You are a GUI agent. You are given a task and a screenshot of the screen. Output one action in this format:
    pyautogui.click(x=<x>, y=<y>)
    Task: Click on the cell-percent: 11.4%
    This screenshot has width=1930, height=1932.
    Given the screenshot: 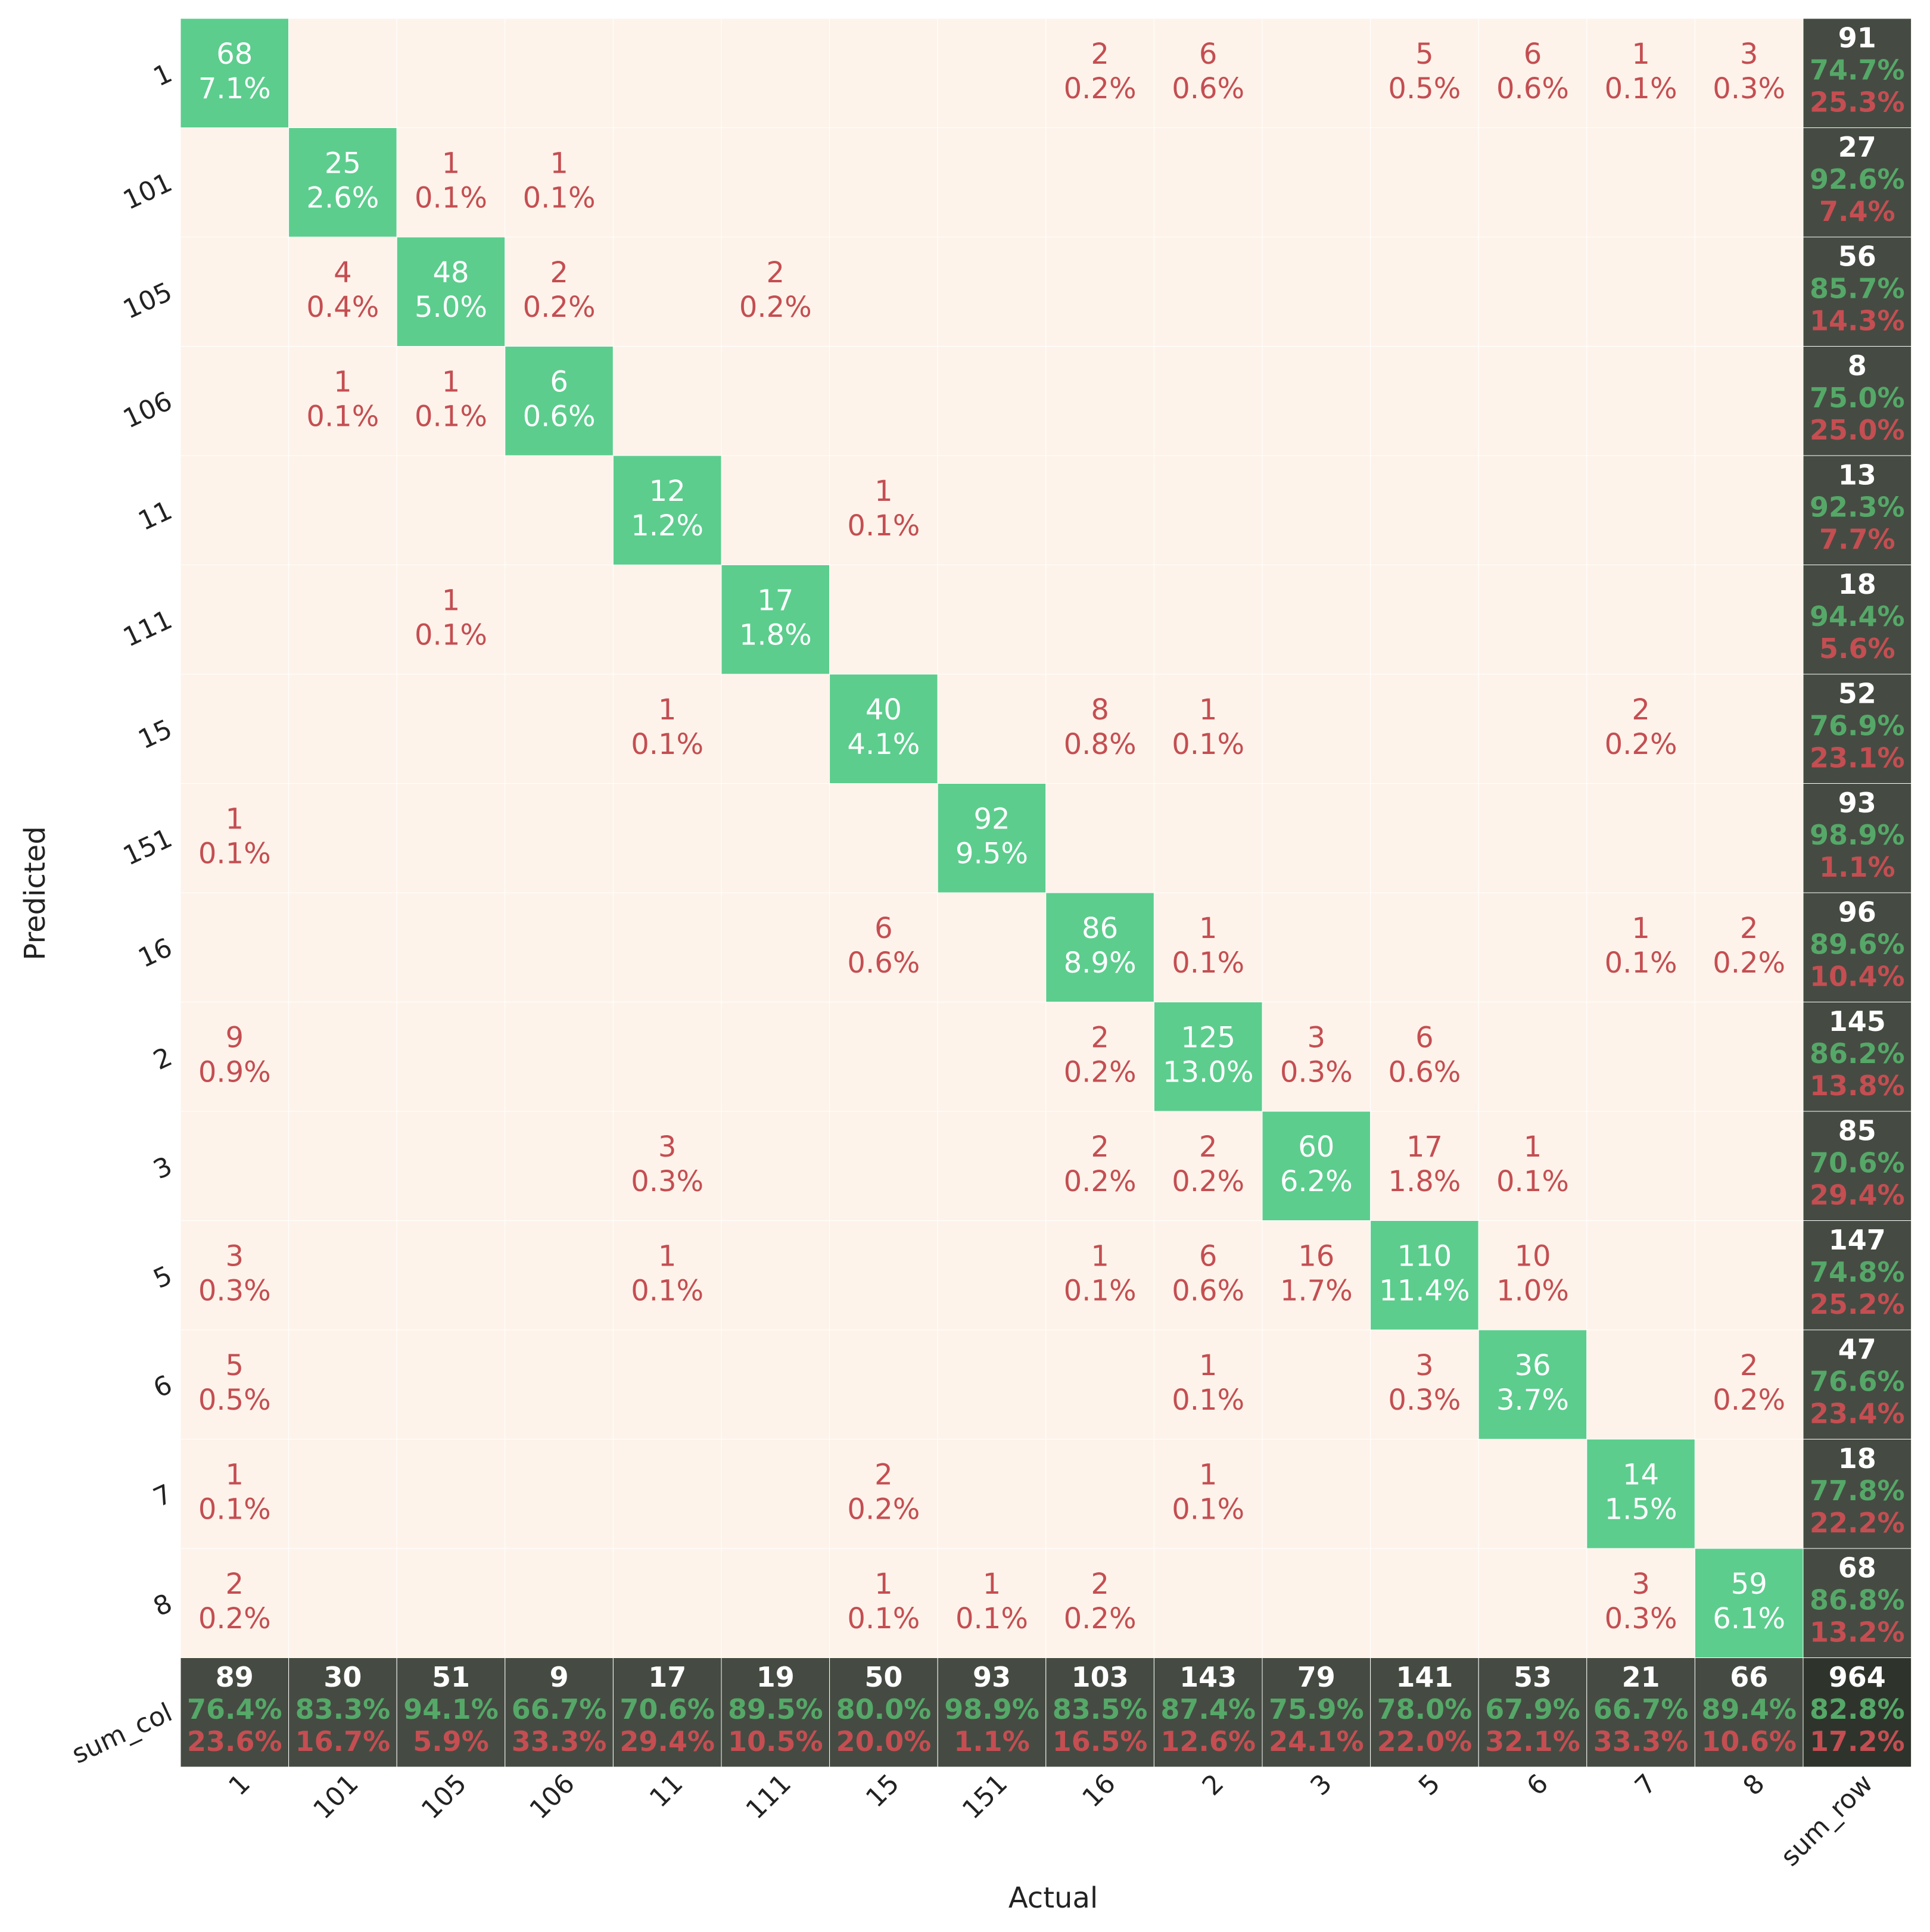 What is the action you would take?
    pyautogui.click(x=1424, y=1291)
    